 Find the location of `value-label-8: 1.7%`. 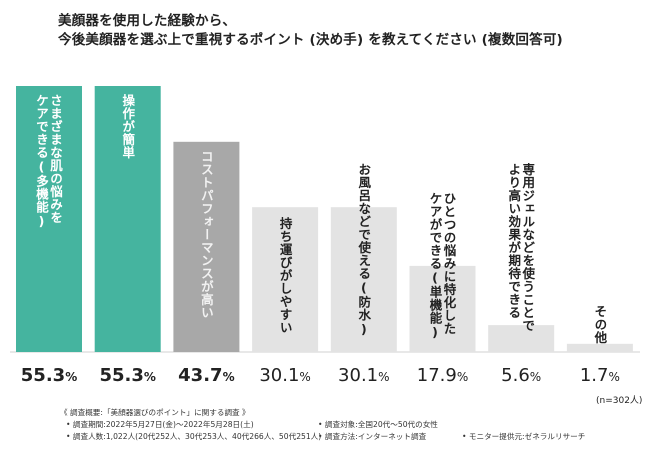

value-label-8: 1.7% is located at coordinates (599, 375).